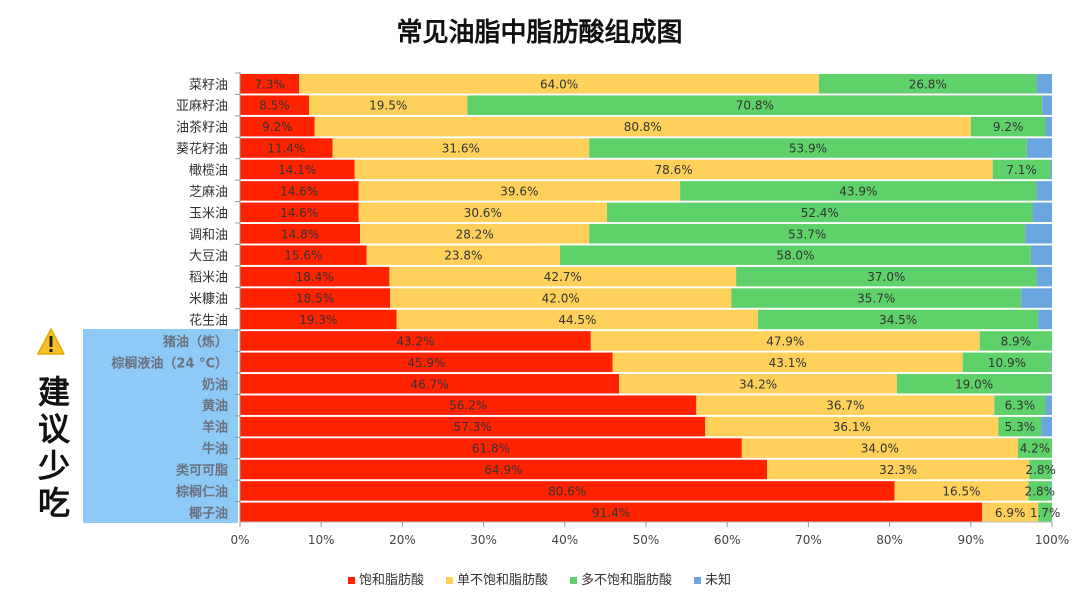 This screenshot has height=598, width=1079. I want to click on data-label: 53.7%, so click(807, 234).